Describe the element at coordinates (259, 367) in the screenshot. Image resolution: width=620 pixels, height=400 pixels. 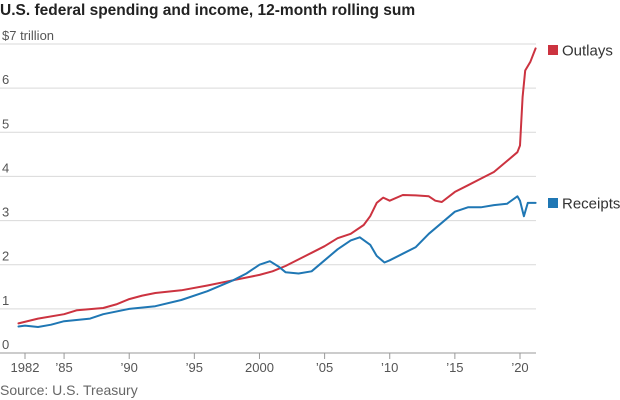
I see `x-tick-label: 2000` at that location.